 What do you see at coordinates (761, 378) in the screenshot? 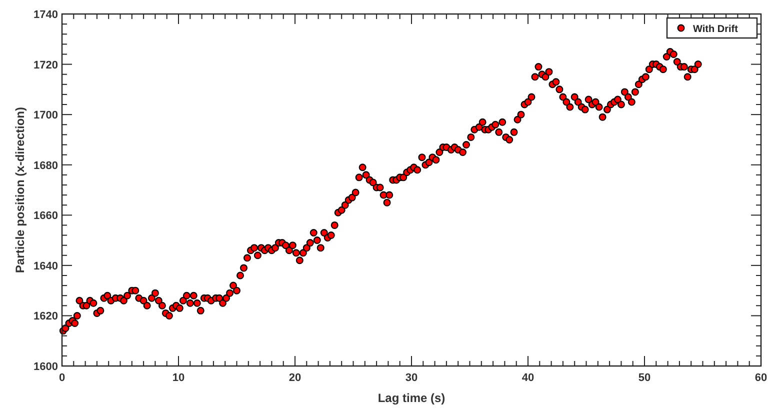
I see `x-tick-label: 60` at bounding box center [761, 378].